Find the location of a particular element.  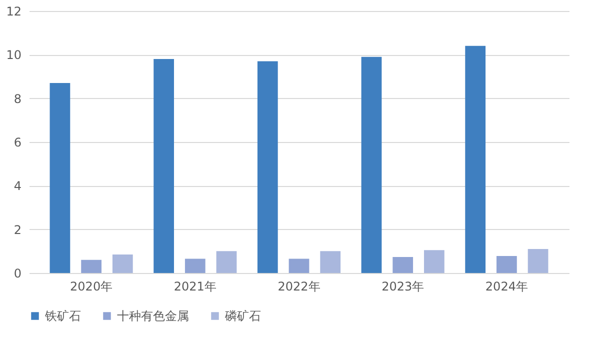

legend-label: 十种有色金属 is located at coordinates (153, 316).